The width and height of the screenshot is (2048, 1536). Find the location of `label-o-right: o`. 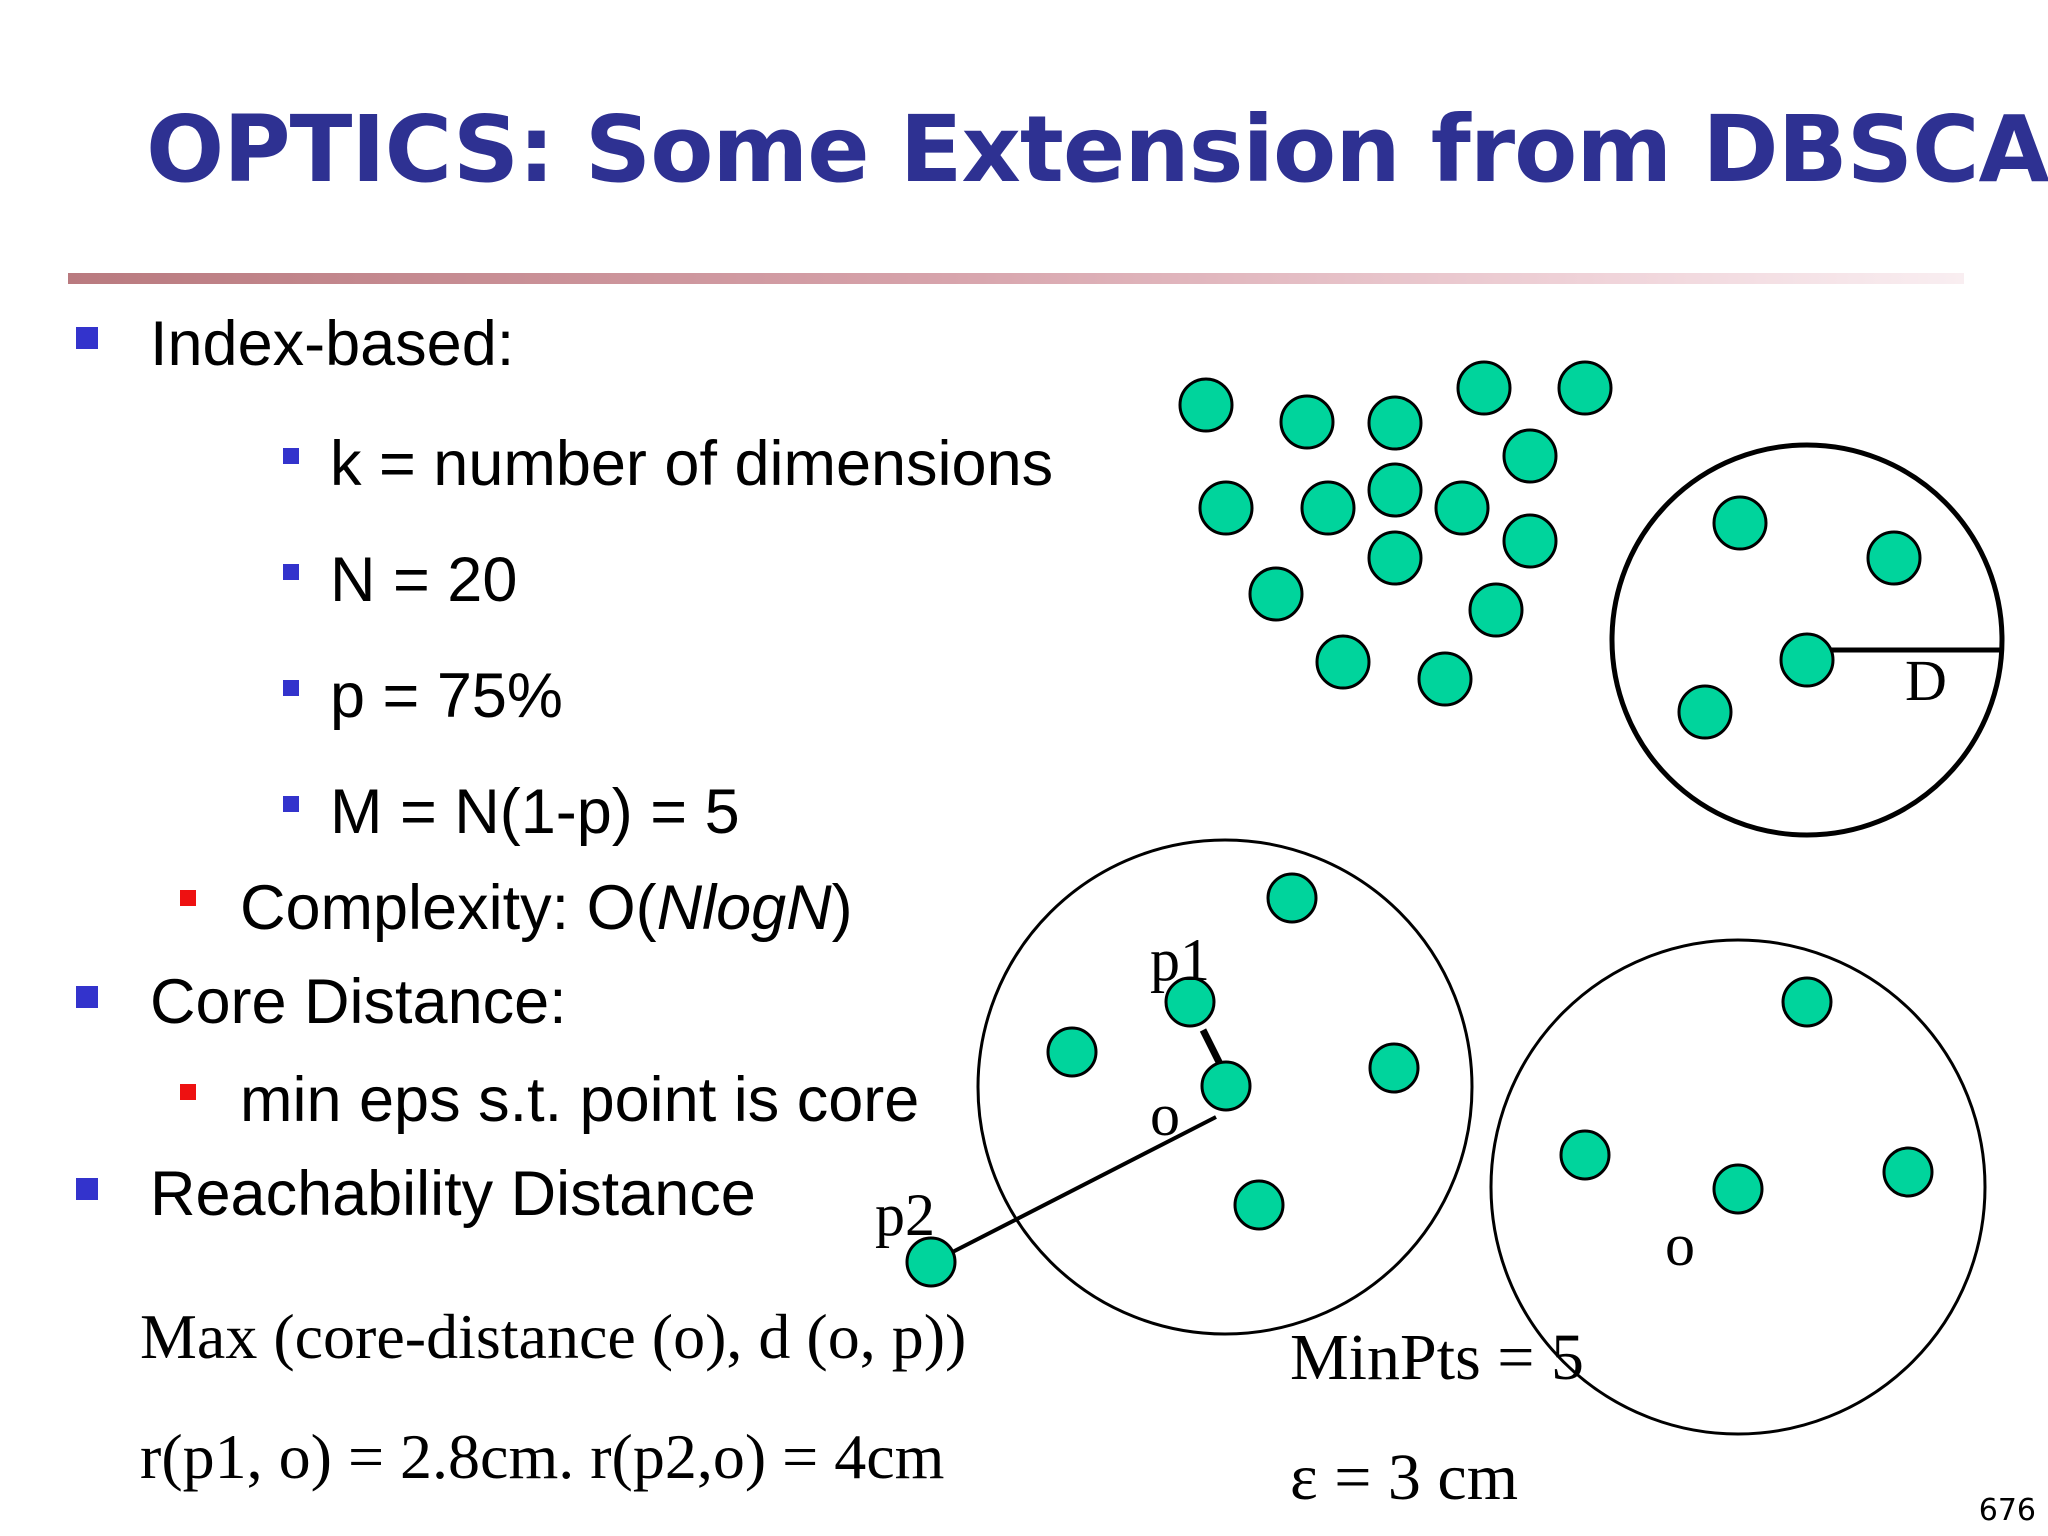

label-o-right: o is located at coordinates (1680, 1245).